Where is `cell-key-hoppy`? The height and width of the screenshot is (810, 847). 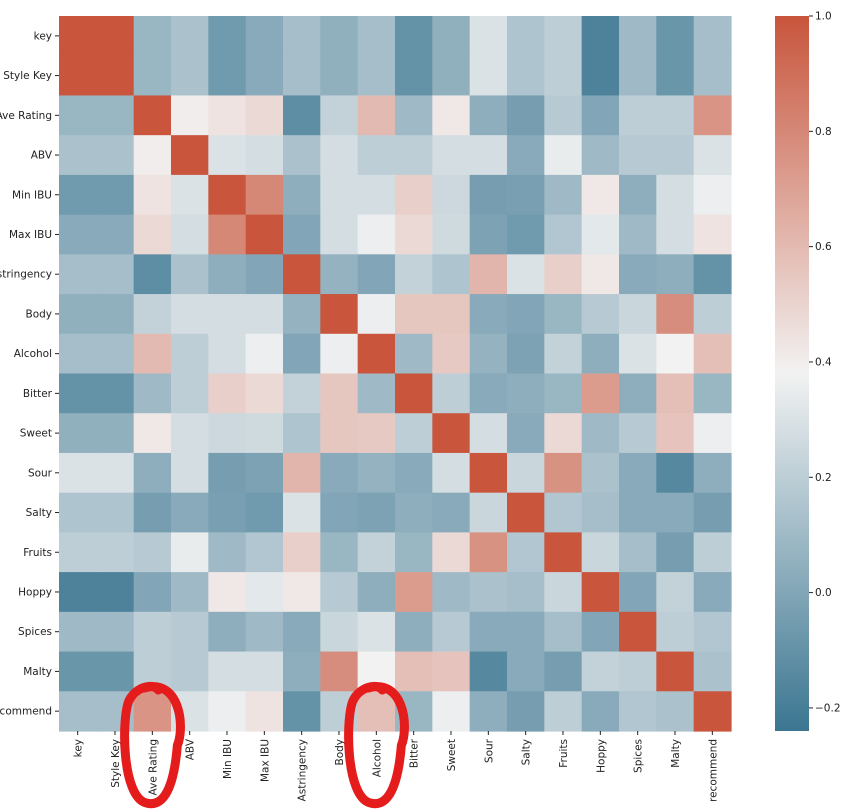 cell-key-hoppy is located at coordinates (600, 36).